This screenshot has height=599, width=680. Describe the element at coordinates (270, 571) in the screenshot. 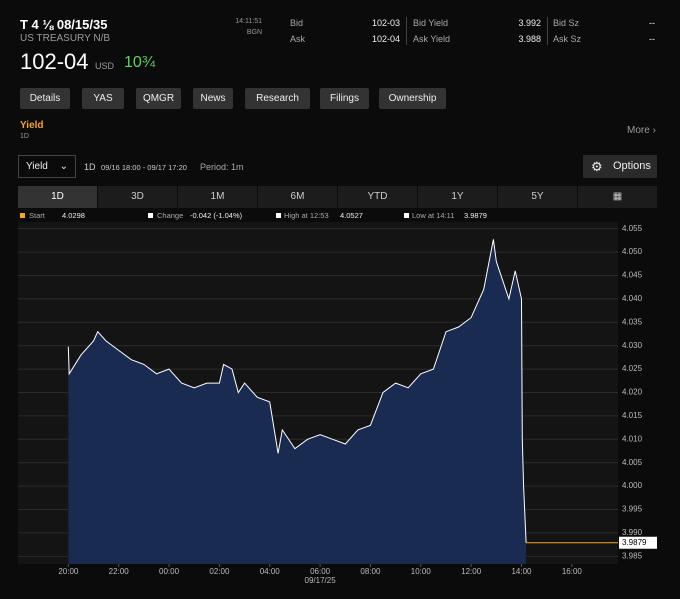

I see `x-tick-label: 04:00` at that location.